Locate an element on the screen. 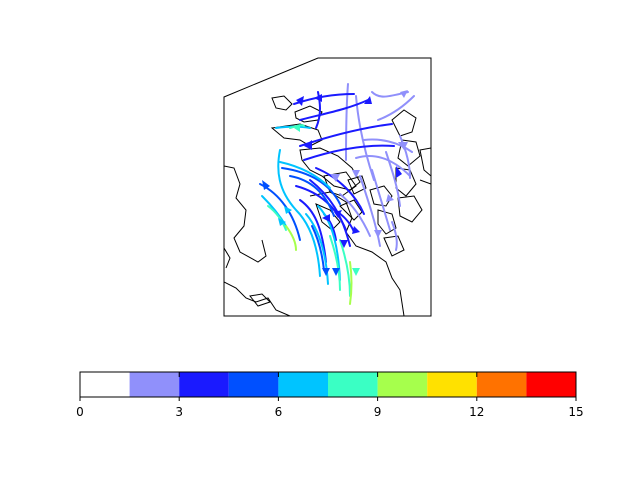 This screenshot has height=480, width=640. colorbar-frame is located at coordinates (328, 384).